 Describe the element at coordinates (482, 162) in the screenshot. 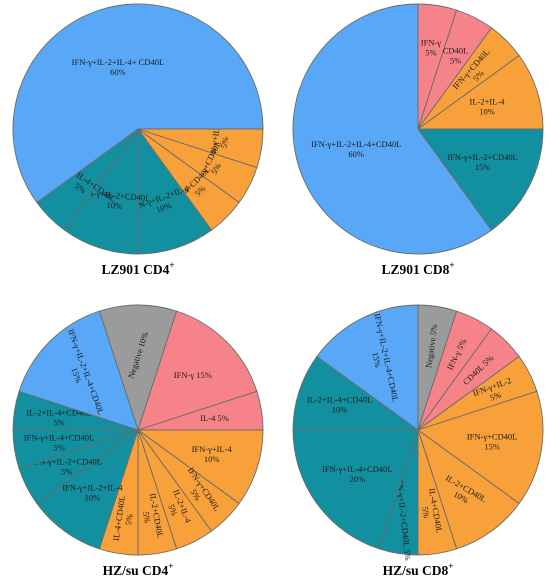

I see `slice-label: IFN-γ+IL-2+CD40L 15%` at that location.